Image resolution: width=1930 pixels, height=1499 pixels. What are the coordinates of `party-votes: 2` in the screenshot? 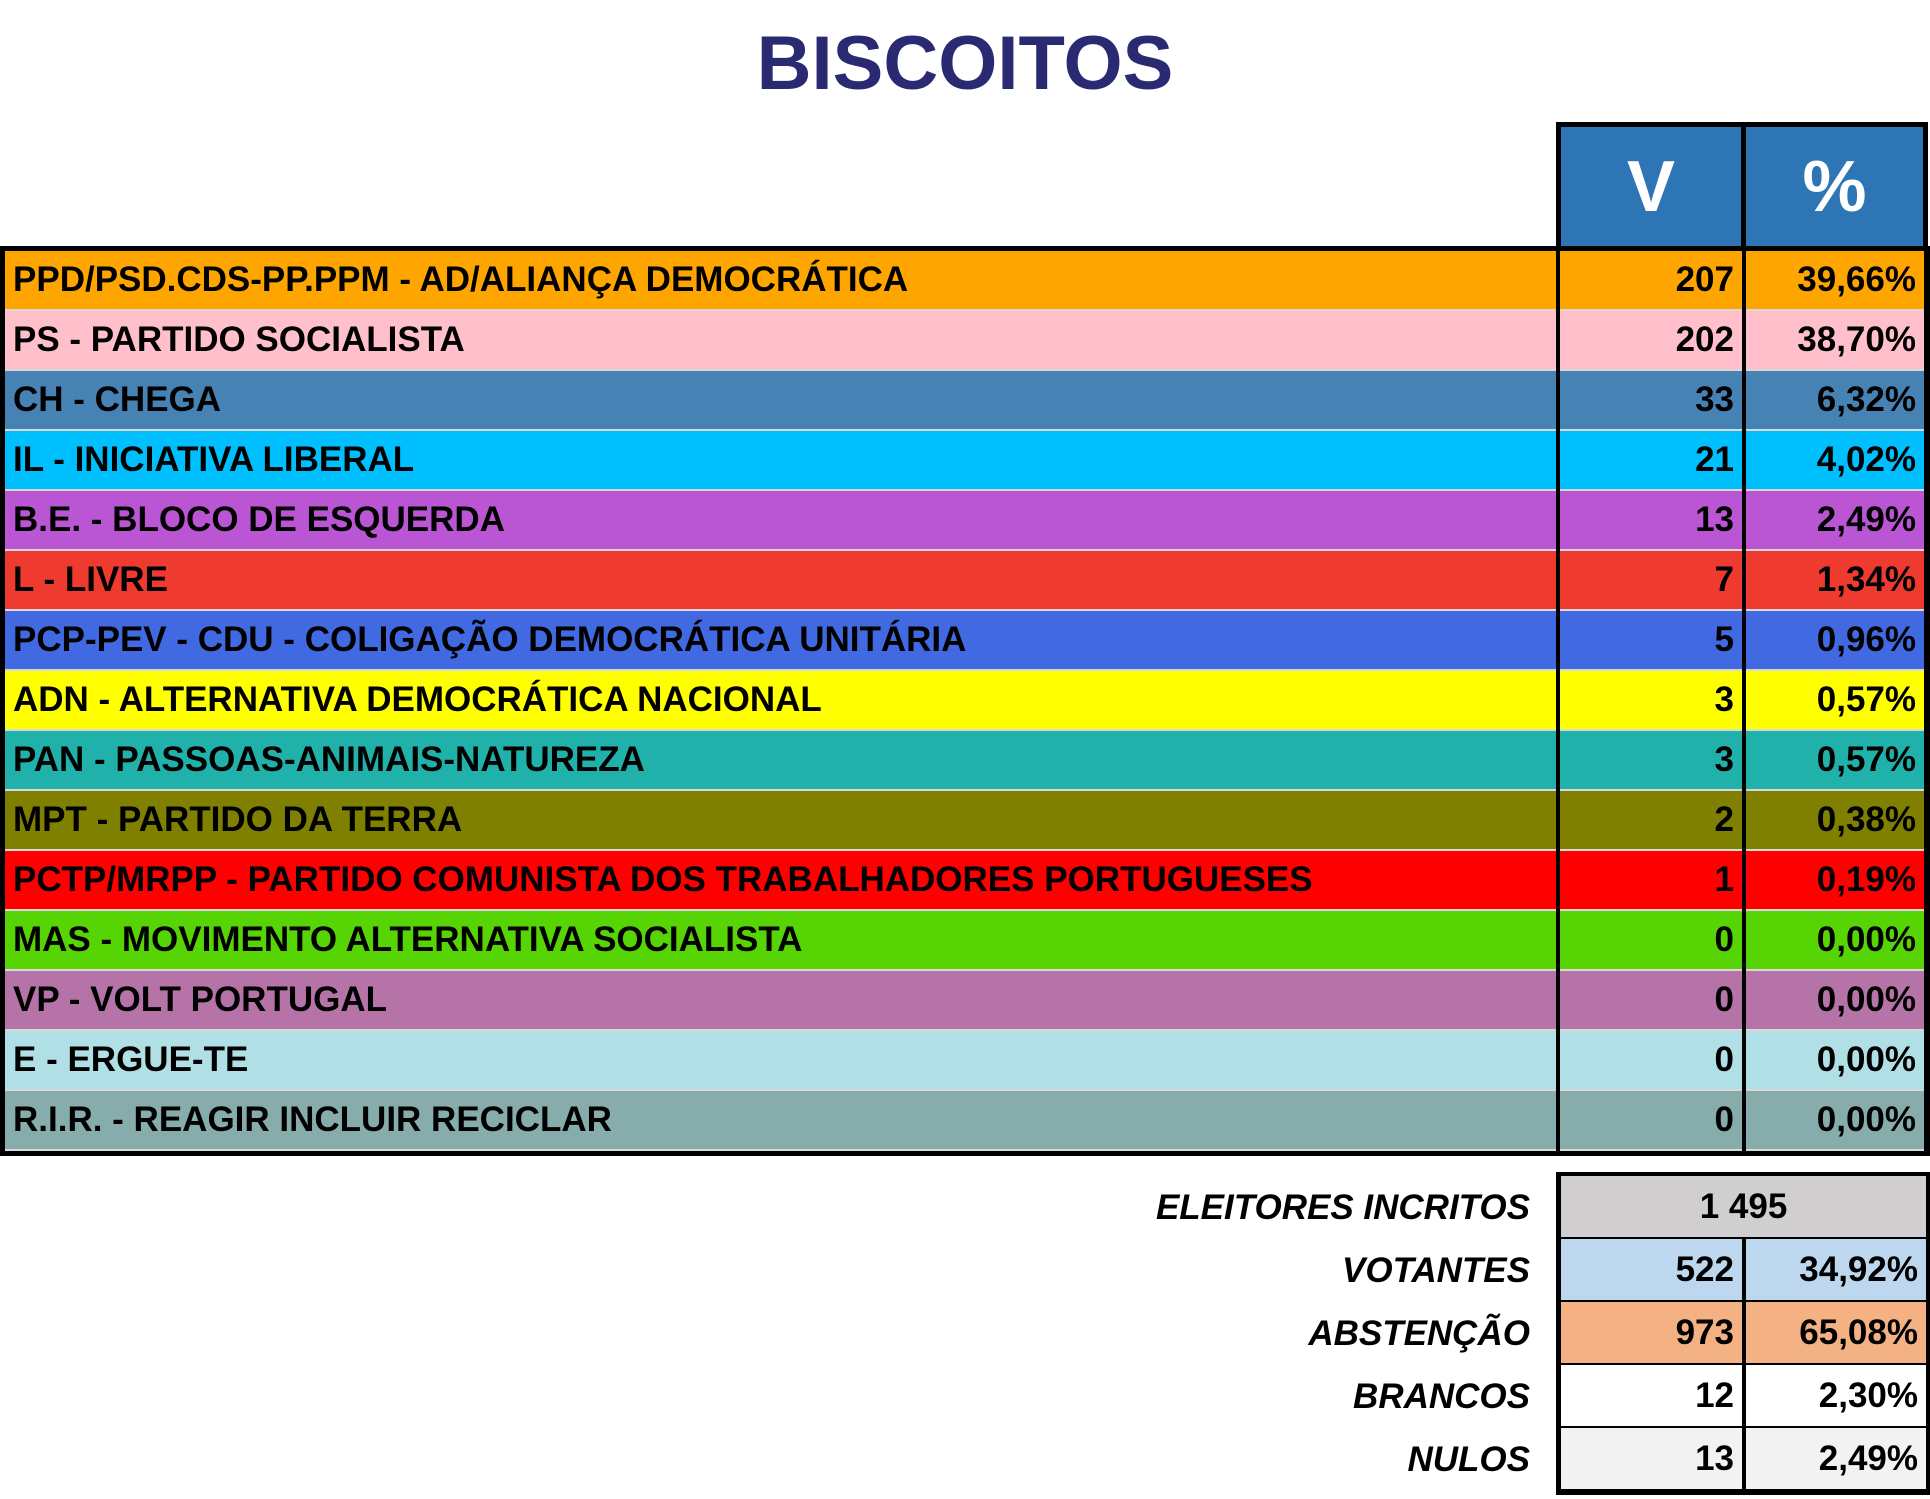 It's located at (1651, 821).